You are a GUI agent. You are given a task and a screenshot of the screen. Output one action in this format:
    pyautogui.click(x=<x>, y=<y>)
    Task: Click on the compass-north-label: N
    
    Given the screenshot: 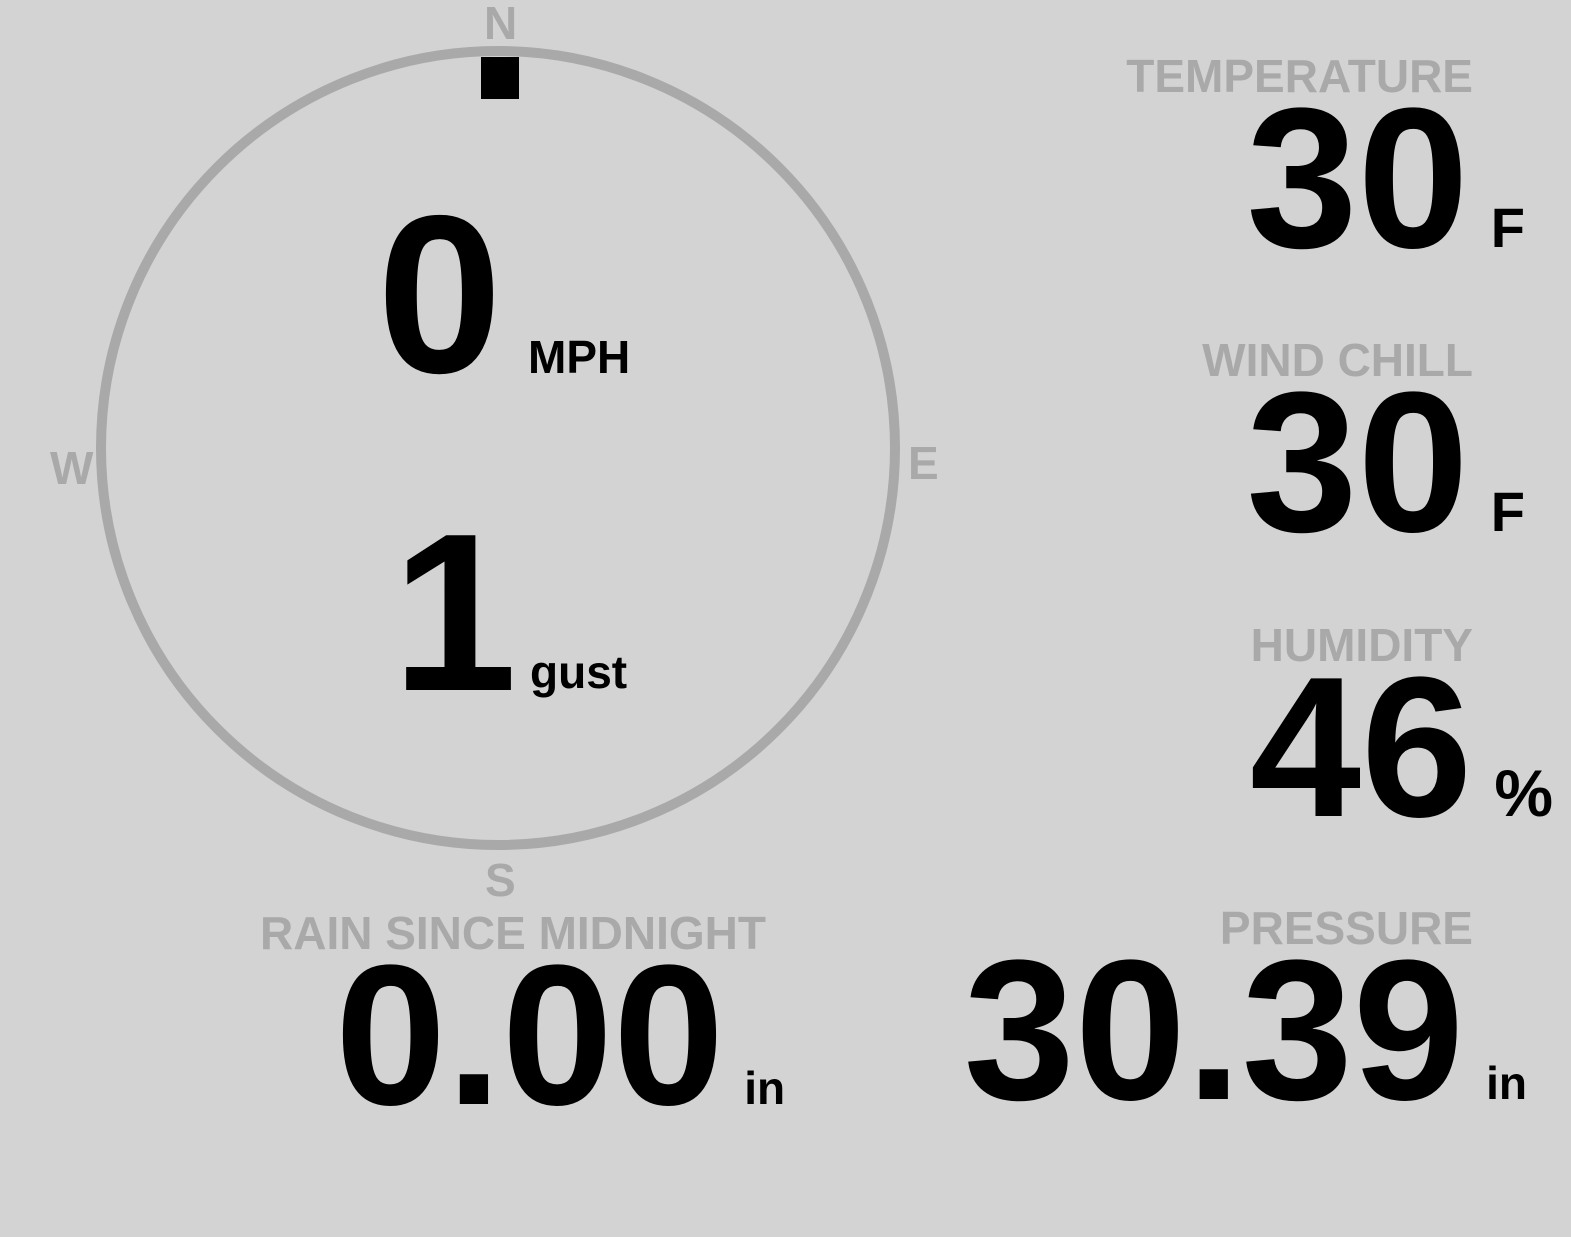 What is the action you would take?
    pyautogui.click(x=501, y=24)
    